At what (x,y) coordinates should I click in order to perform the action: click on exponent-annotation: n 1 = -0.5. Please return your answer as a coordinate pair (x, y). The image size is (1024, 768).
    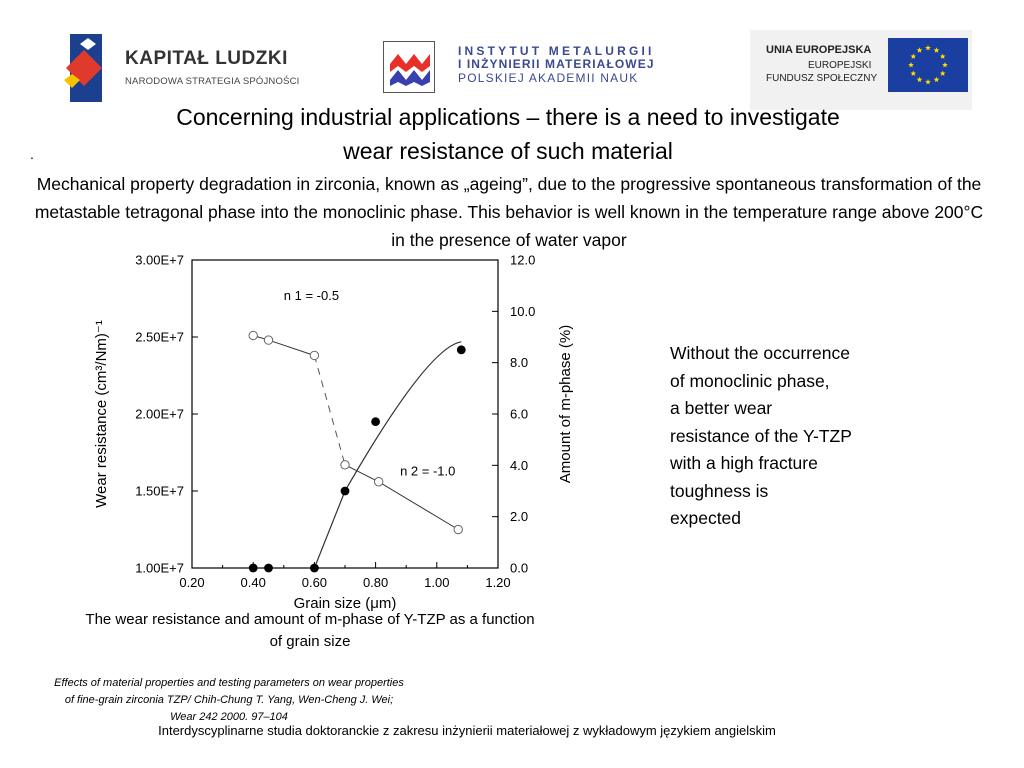
    Looking at the image, I should click on (311, 295).